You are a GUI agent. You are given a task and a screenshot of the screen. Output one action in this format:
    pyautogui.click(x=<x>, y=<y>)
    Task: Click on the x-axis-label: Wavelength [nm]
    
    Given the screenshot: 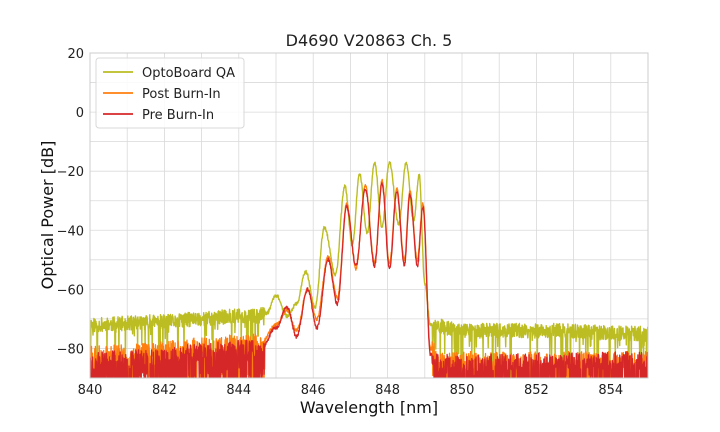 What is the action you would take?
    pyautogui.click(x=369, y=407)
    